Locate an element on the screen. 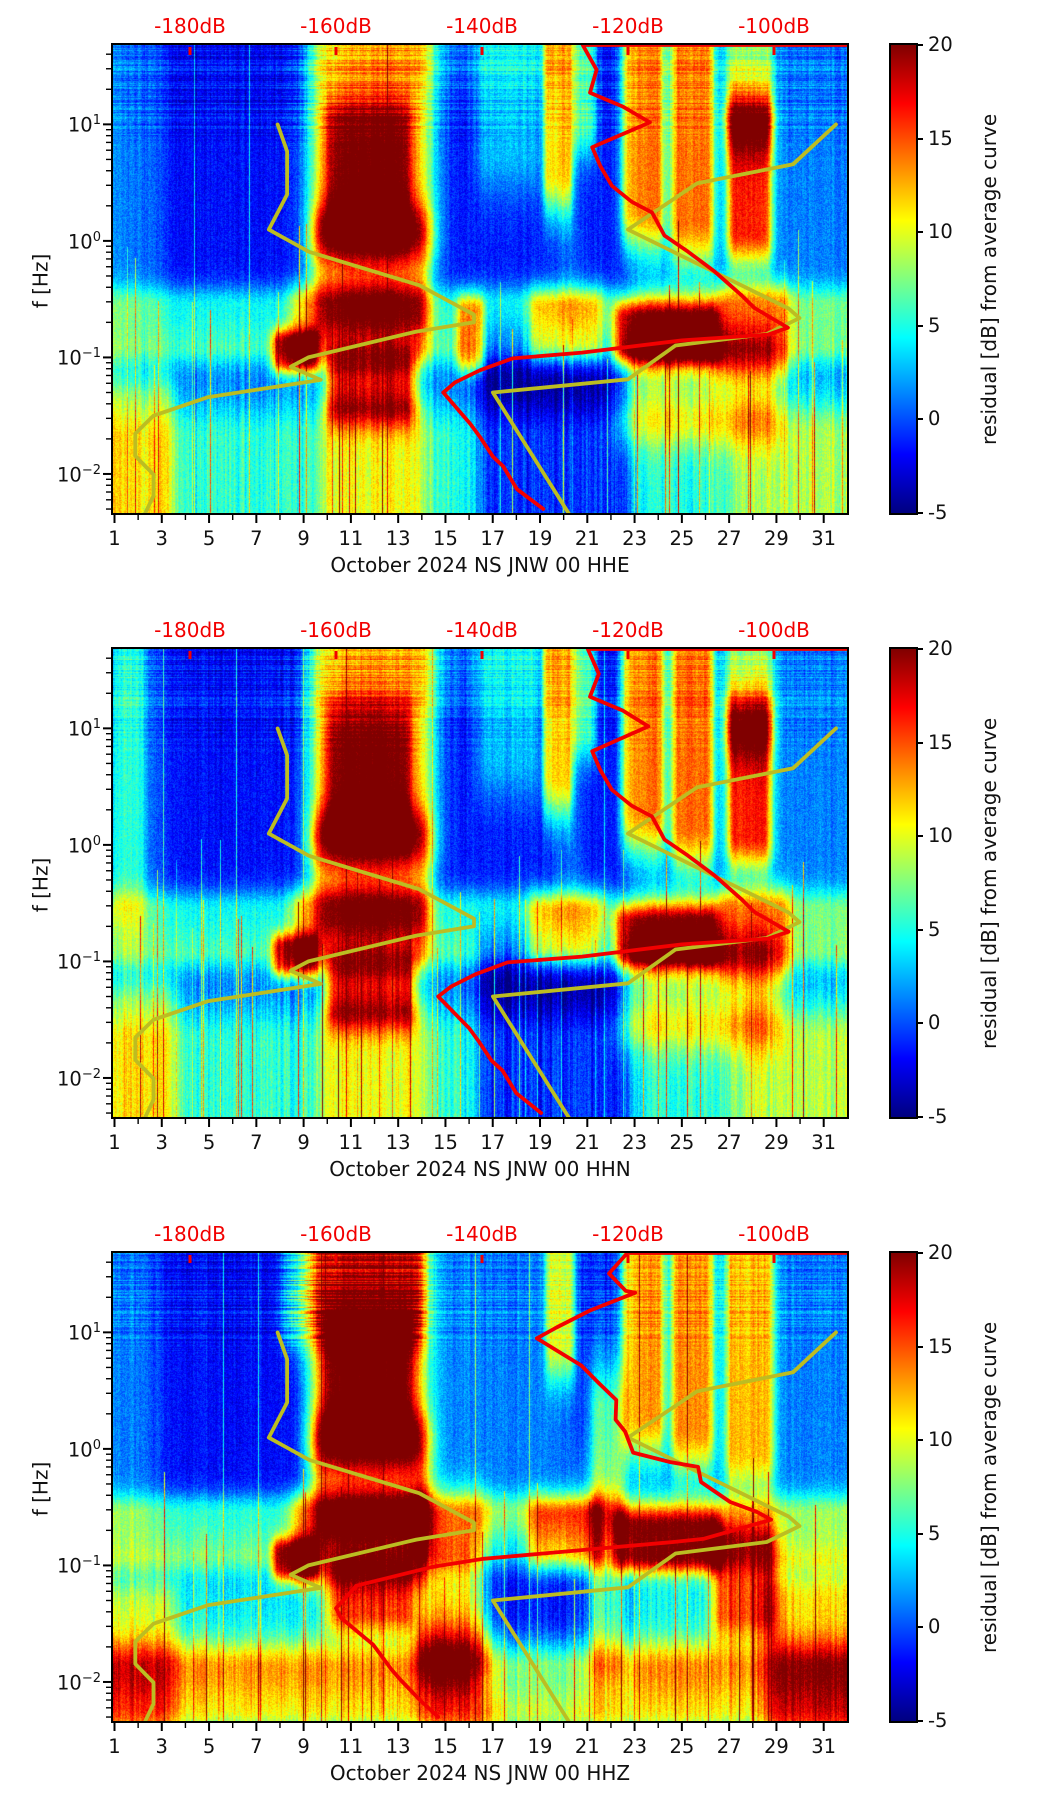  panel-title: October 2024 NS JNW 00 HHN is located at coordinates (480, 1169).